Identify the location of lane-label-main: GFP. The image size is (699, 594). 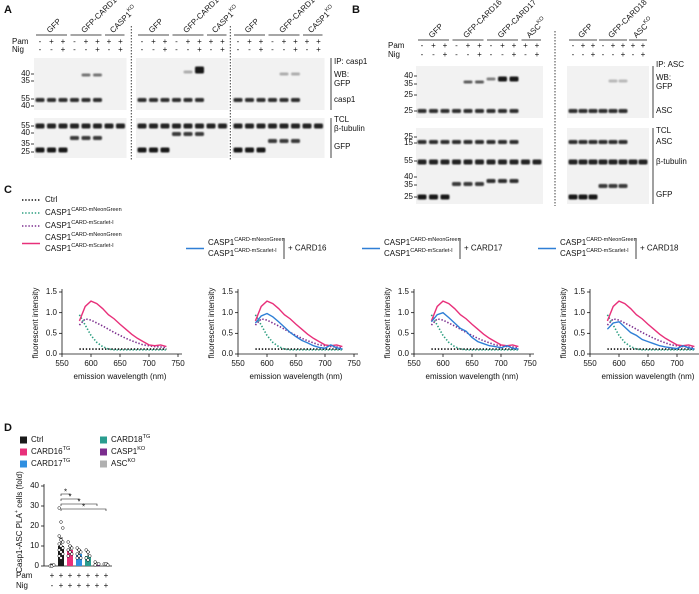
(156, 26).